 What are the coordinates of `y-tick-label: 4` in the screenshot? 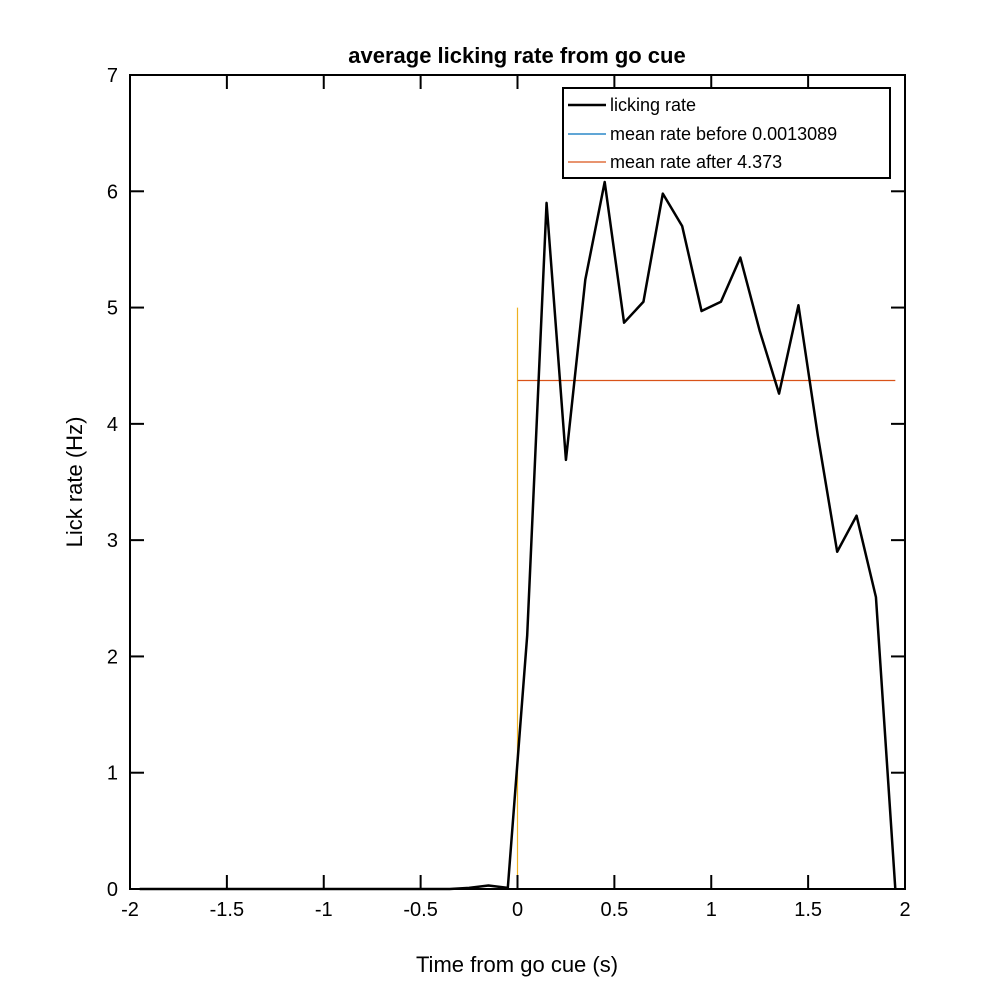 It's located at (112, 425).